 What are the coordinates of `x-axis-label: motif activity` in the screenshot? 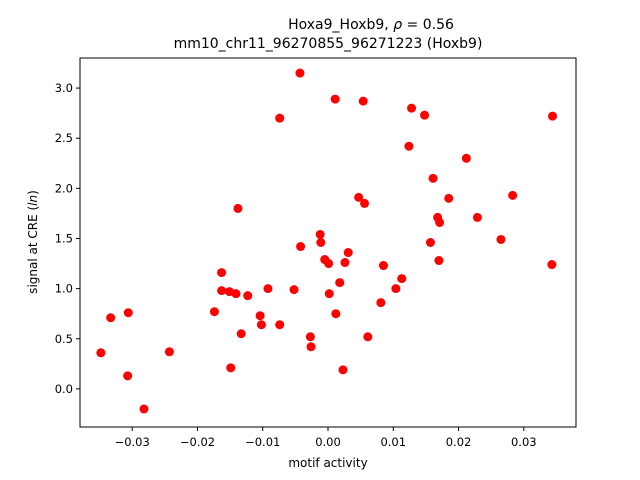 It's located at (327, 463).